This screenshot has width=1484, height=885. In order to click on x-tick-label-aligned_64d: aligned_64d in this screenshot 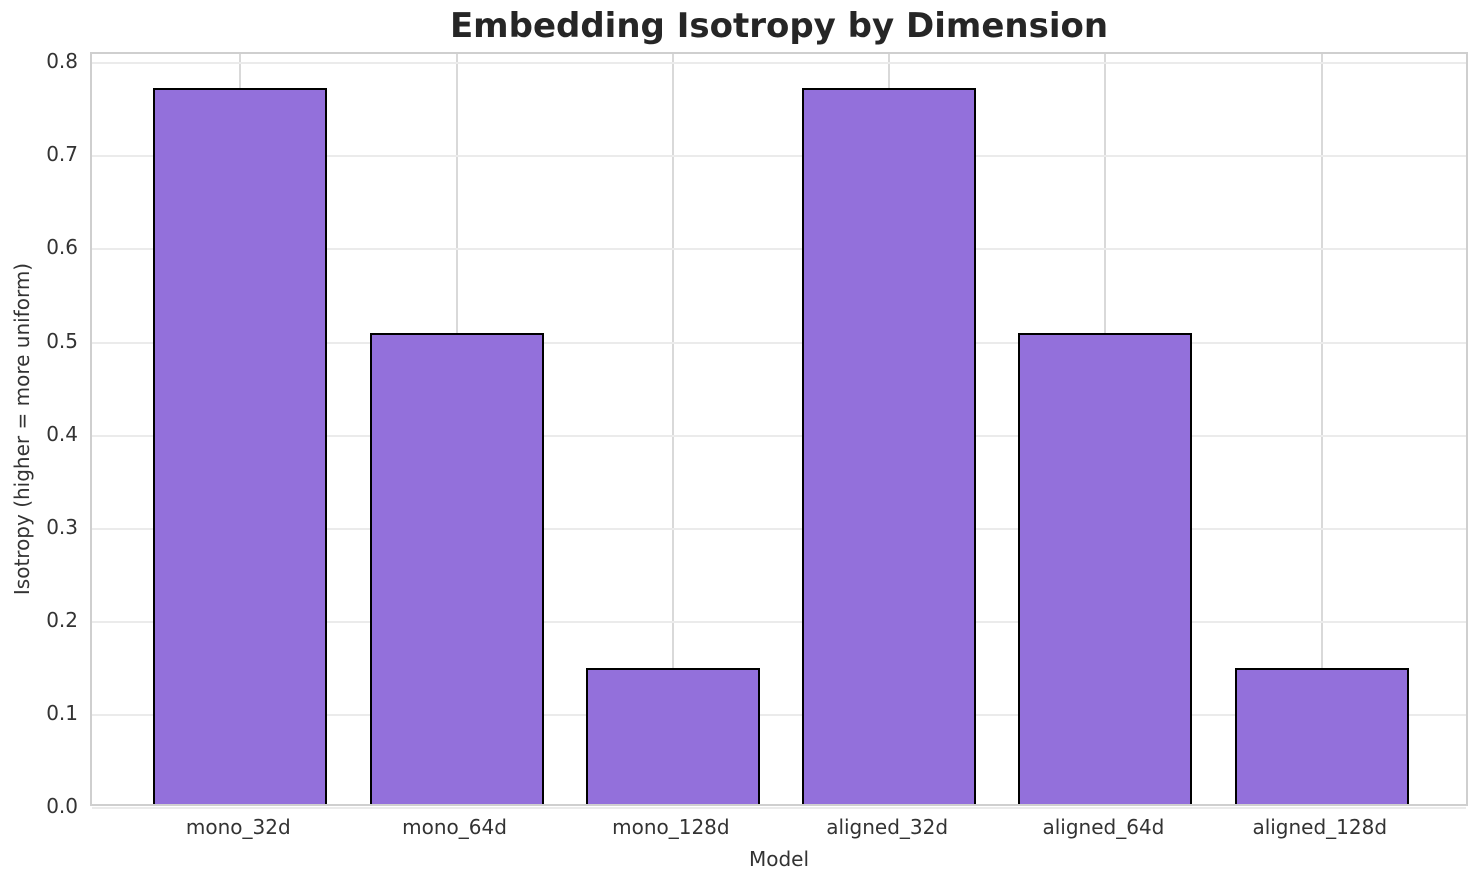, I will do `click(1103, 827)`.